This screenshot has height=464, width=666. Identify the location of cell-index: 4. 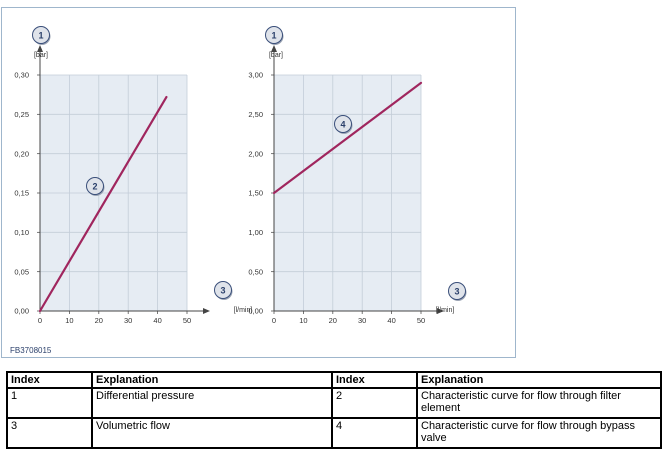
(374, 433).